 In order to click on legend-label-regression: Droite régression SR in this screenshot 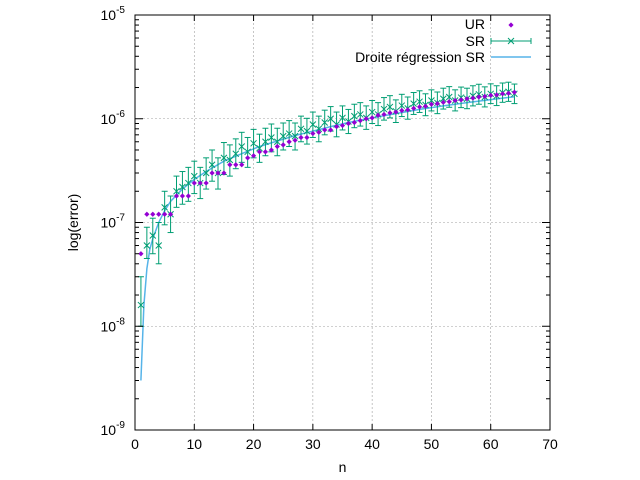, I will do `click(420, 57)`.